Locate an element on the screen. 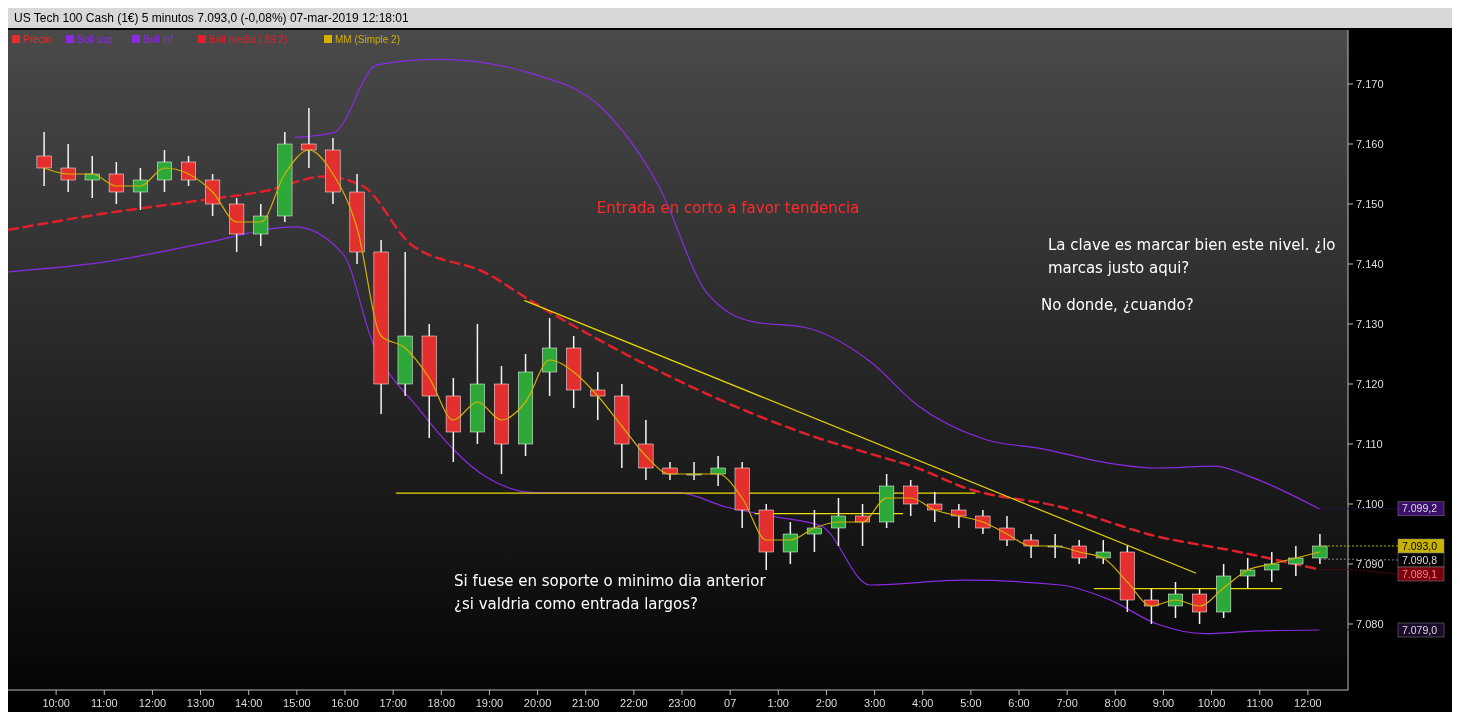 This screenshot has width=1460, height=720. y-tick-label: 7.090 is located at coordinates (1370, 563).